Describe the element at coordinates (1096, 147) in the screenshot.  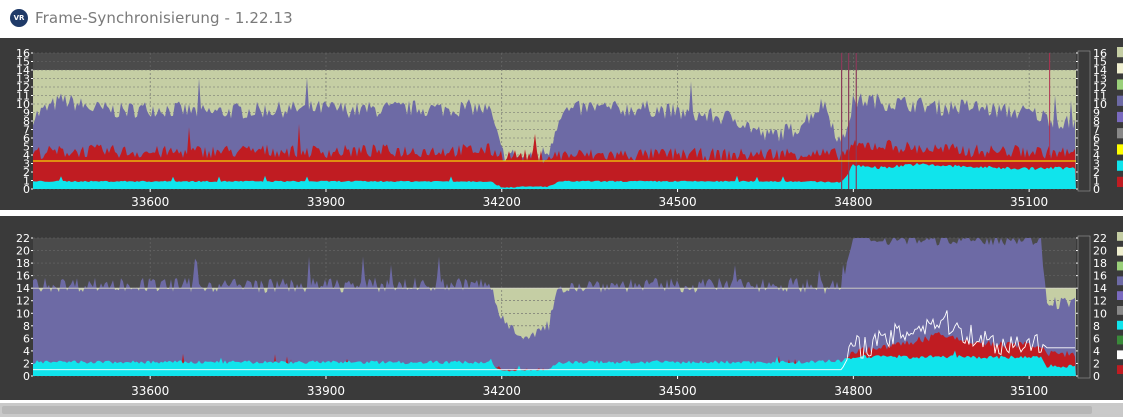
I see `y-tick-label-right: 5` at that location.